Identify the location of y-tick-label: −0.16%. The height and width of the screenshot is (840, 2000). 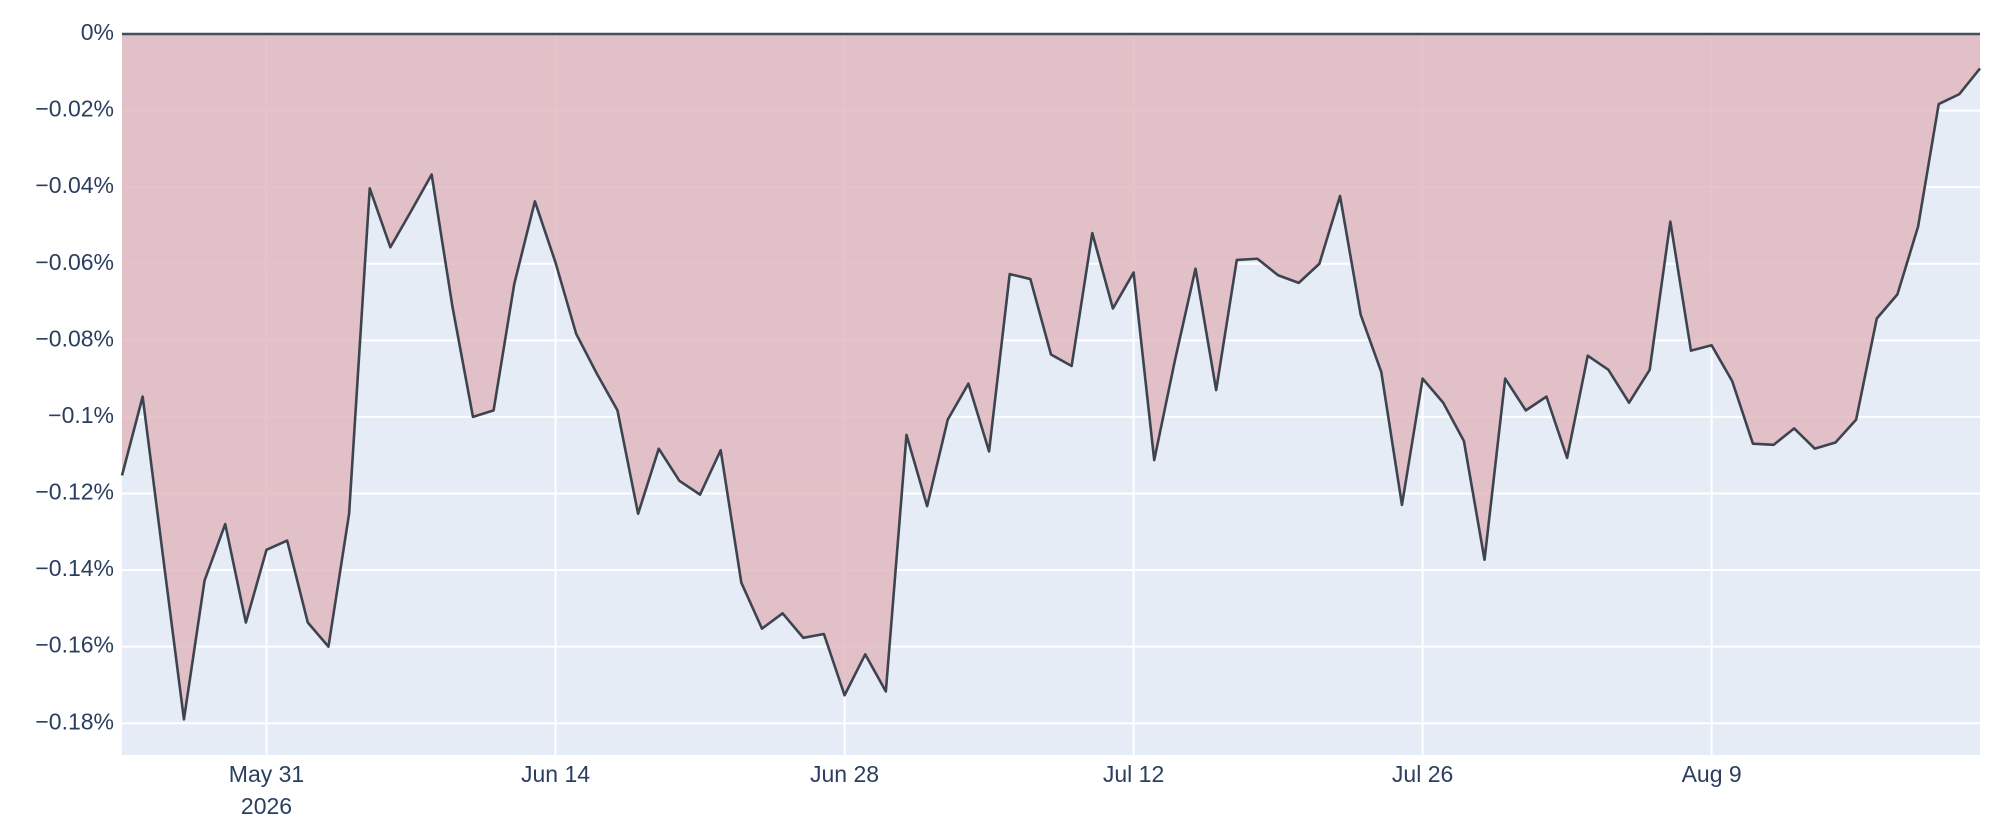
(74, 645).